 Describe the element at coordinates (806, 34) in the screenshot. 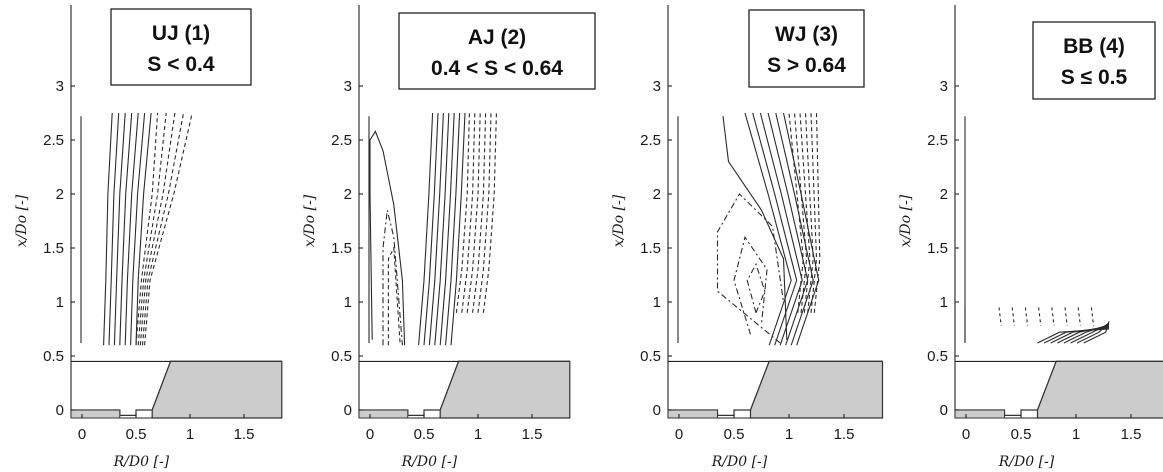

I see `panel-title: WJ (3)` at that location.